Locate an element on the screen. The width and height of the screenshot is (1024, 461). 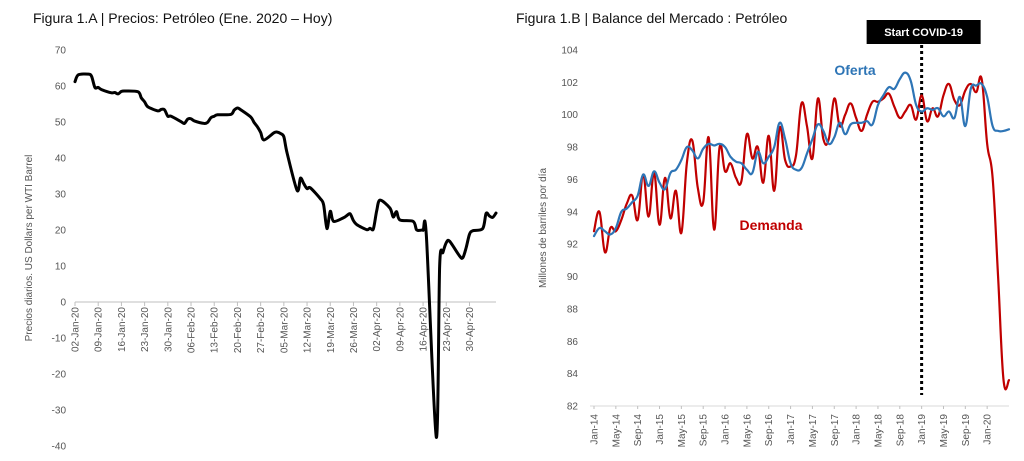
chart-b-x-tick-label: Jan-14 is located at coordinates (595, 429).